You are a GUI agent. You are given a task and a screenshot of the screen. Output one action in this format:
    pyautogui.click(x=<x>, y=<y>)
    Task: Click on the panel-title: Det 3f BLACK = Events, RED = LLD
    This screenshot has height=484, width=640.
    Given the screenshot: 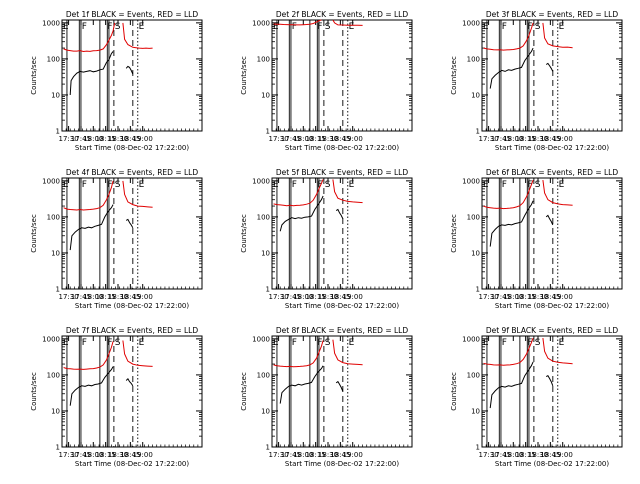 What is the action you would take?
    pyautogui.click(x=552, y=14)
    